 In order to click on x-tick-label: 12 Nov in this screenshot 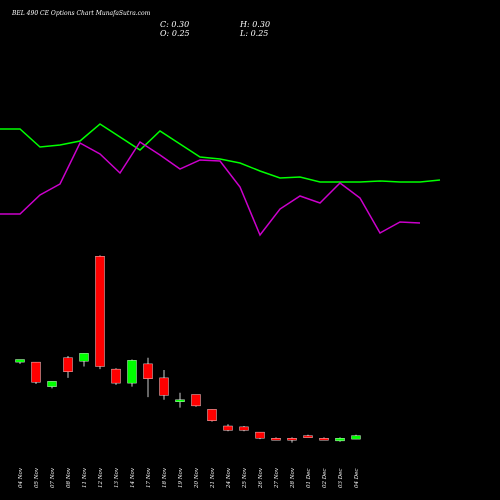, I will do `click(101, 477)`.